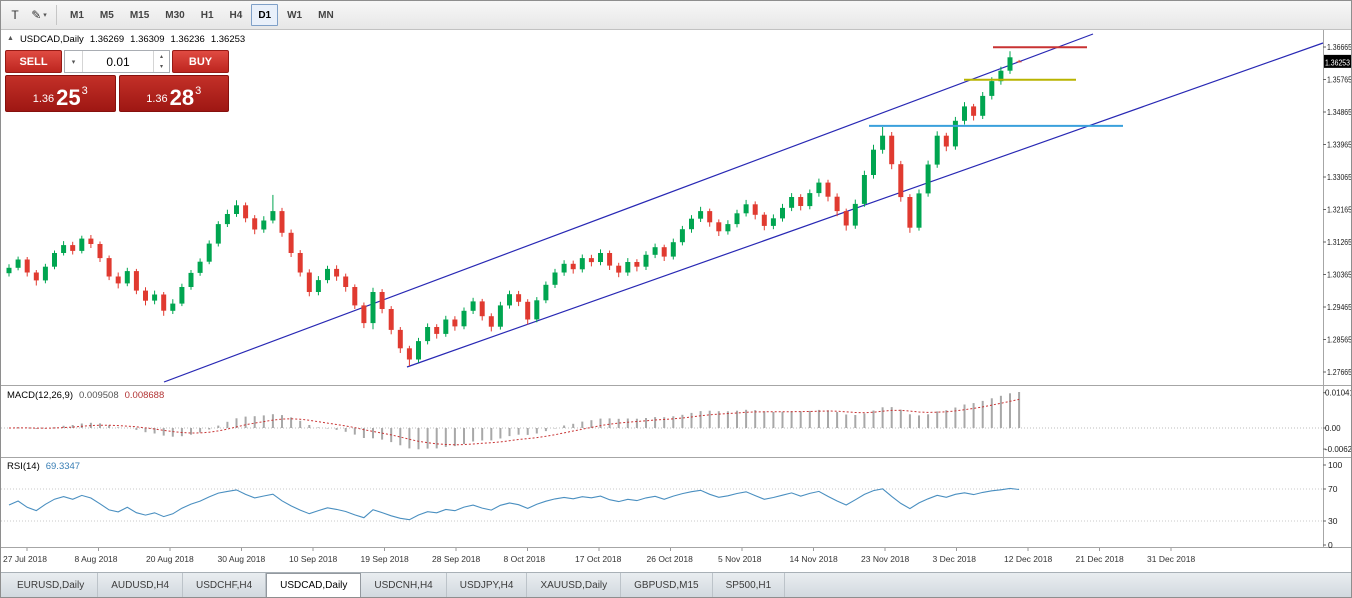 The image size is (1352, 598). Describe the element at coordinates (144, 395) in the screenshot. I see `macd-signal-value: 0.008688` at that location.